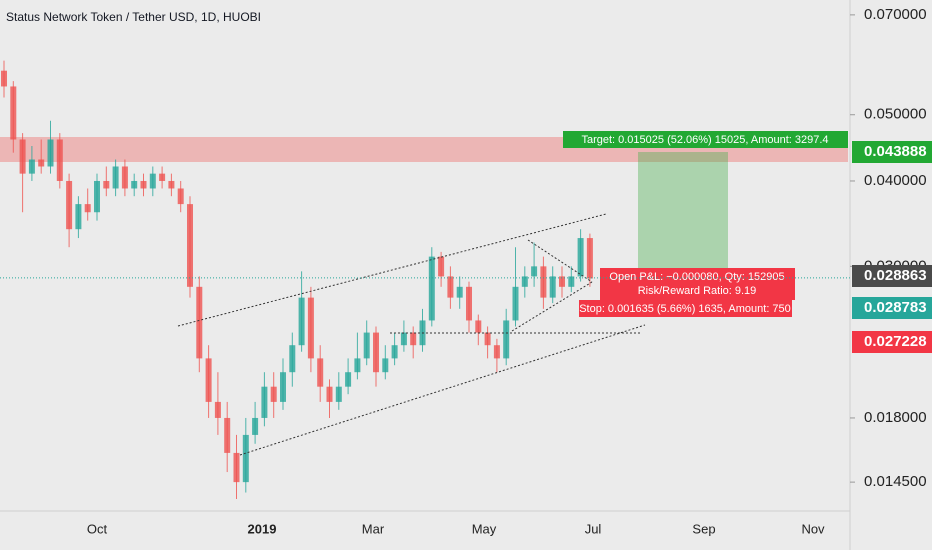  Describe the element at coordinates (895, 341) in the screenshot. I see `price-marker-label: 0.027228` at that location.